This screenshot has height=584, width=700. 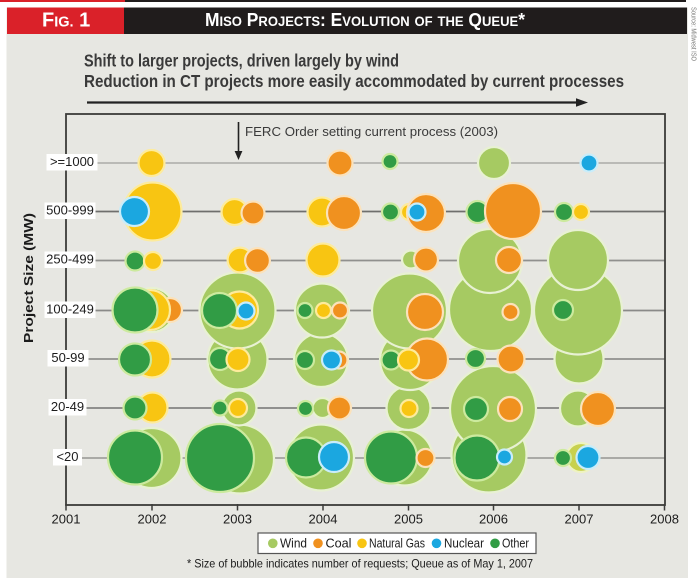 I want to click on svg-text: Coal, so click(x=339, y=544).